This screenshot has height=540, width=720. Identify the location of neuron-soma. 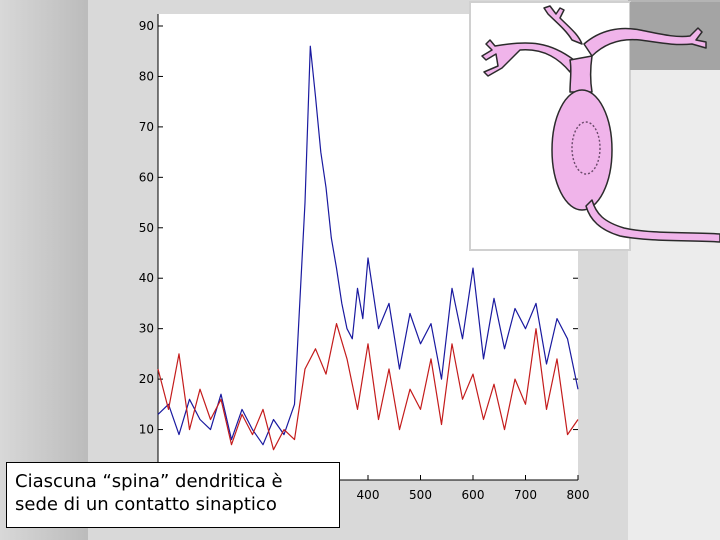
(582, 150).